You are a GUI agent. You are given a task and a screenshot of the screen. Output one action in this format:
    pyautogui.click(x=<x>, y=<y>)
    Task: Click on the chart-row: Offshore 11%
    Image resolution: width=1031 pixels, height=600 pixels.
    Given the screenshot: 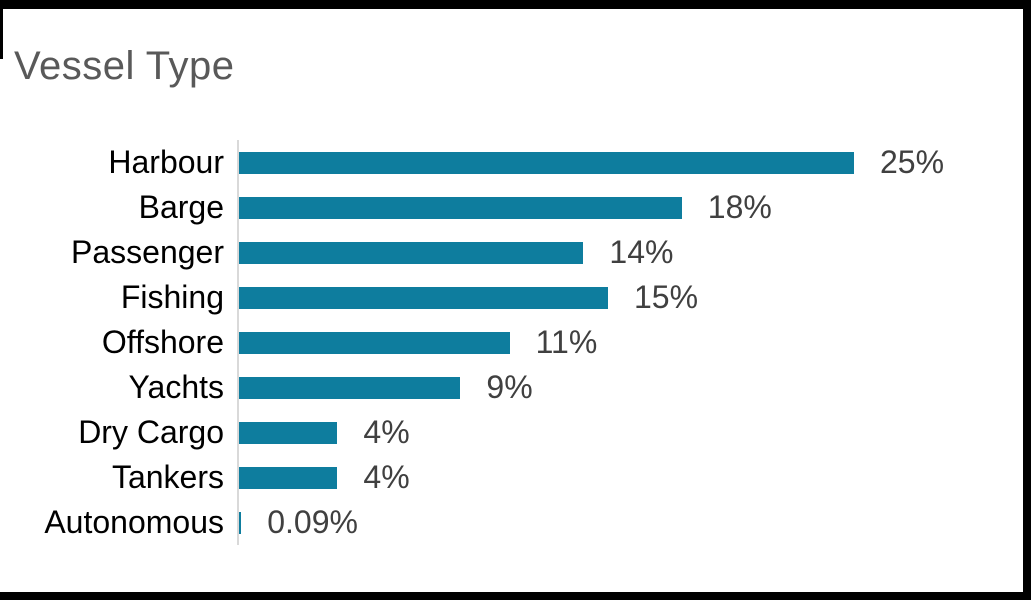 What is the action you would take?
    pyautogui.click(x=512, y=342)
    